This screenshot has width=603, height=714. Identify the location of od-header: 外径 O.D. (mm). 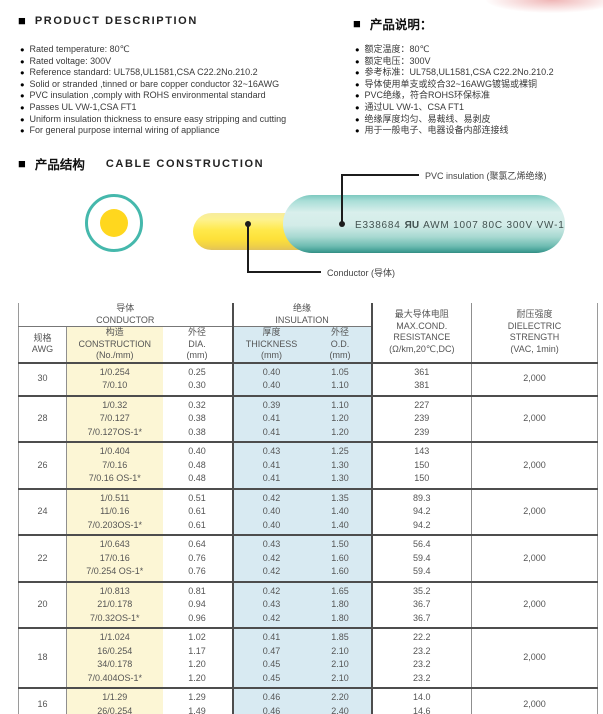
(341, 345).